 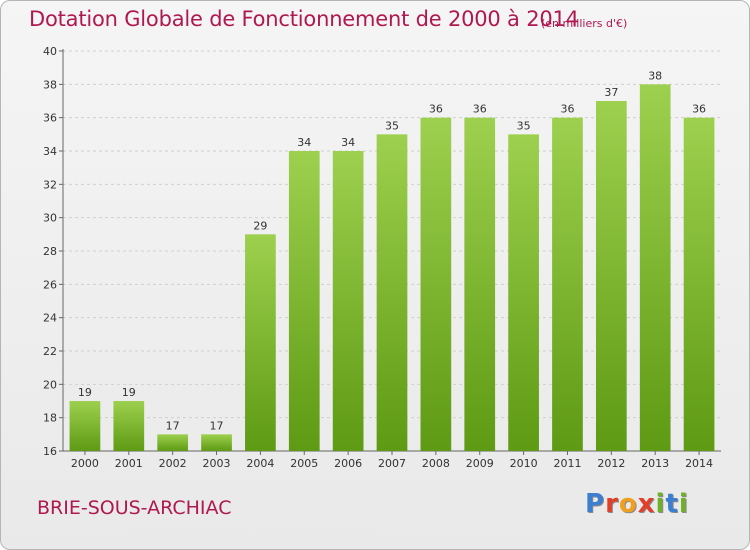 I want to click on unit-label: (en milliers d'€), so click(x=584, y=23).